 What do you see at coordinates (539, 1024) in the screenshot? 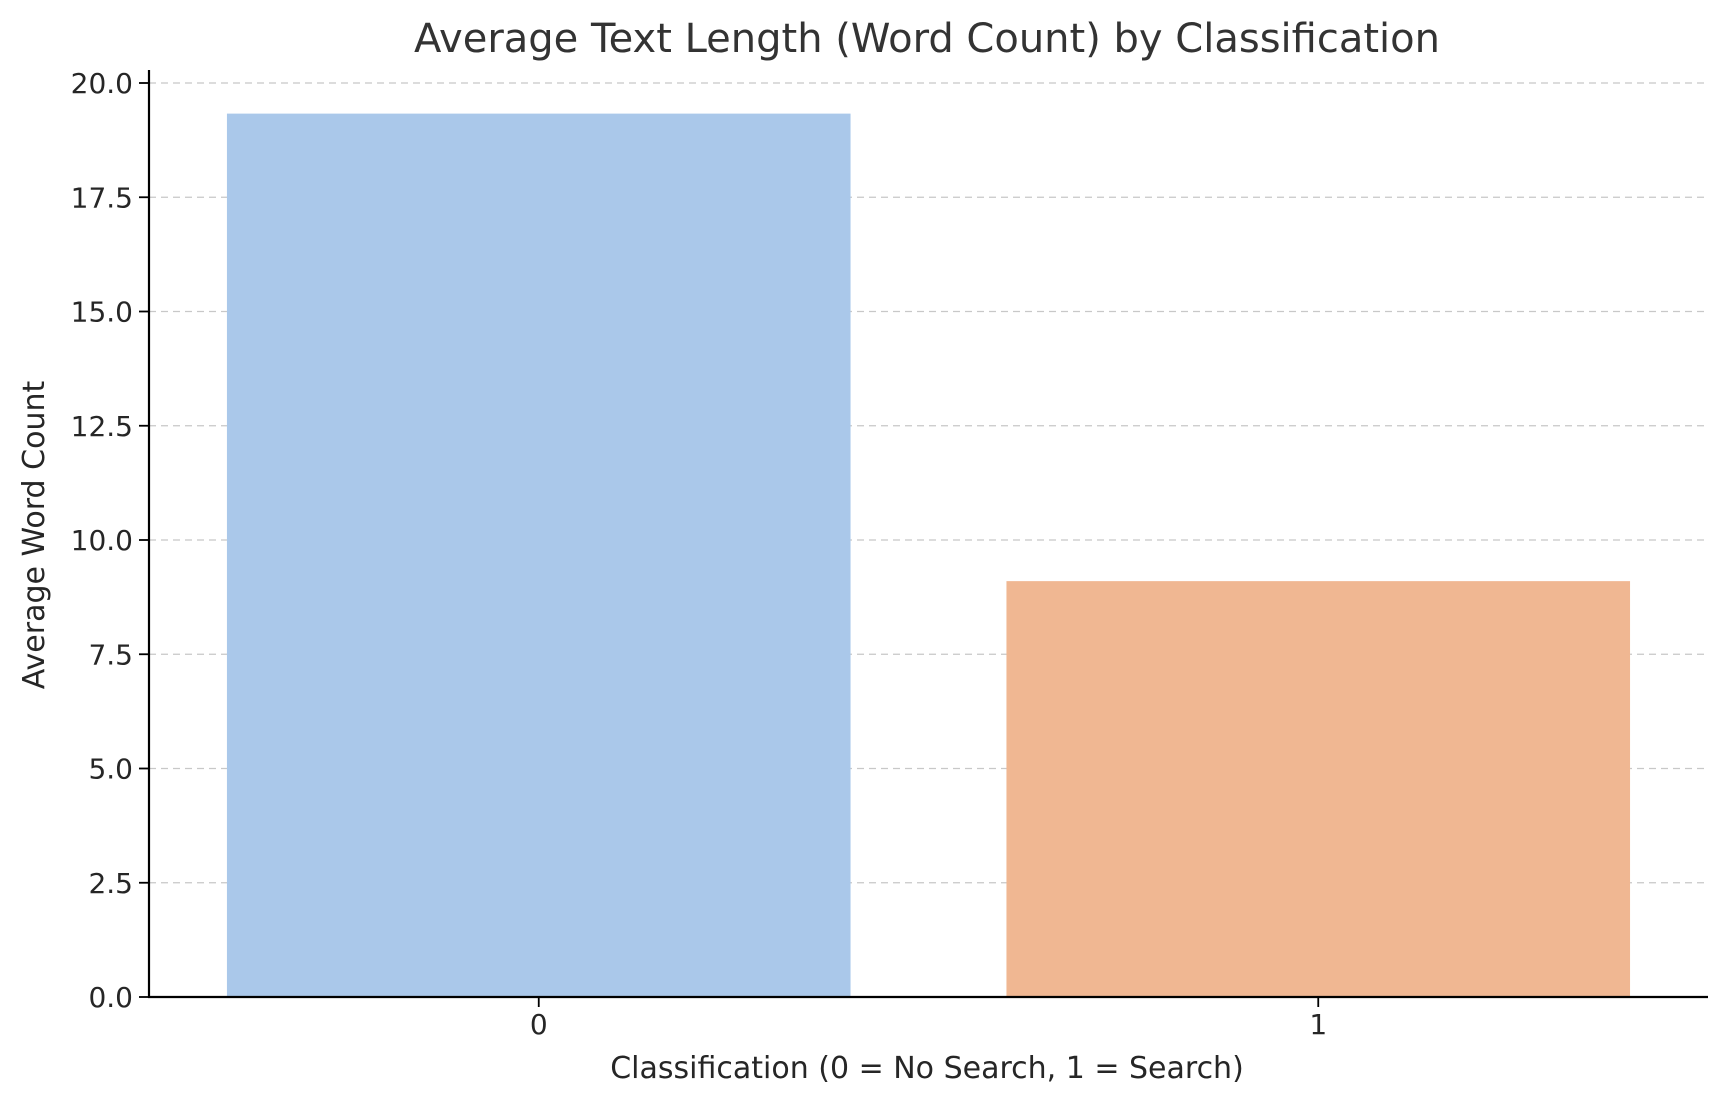
I see `x-tick-label: 0` at bounding box center [539, 1024].